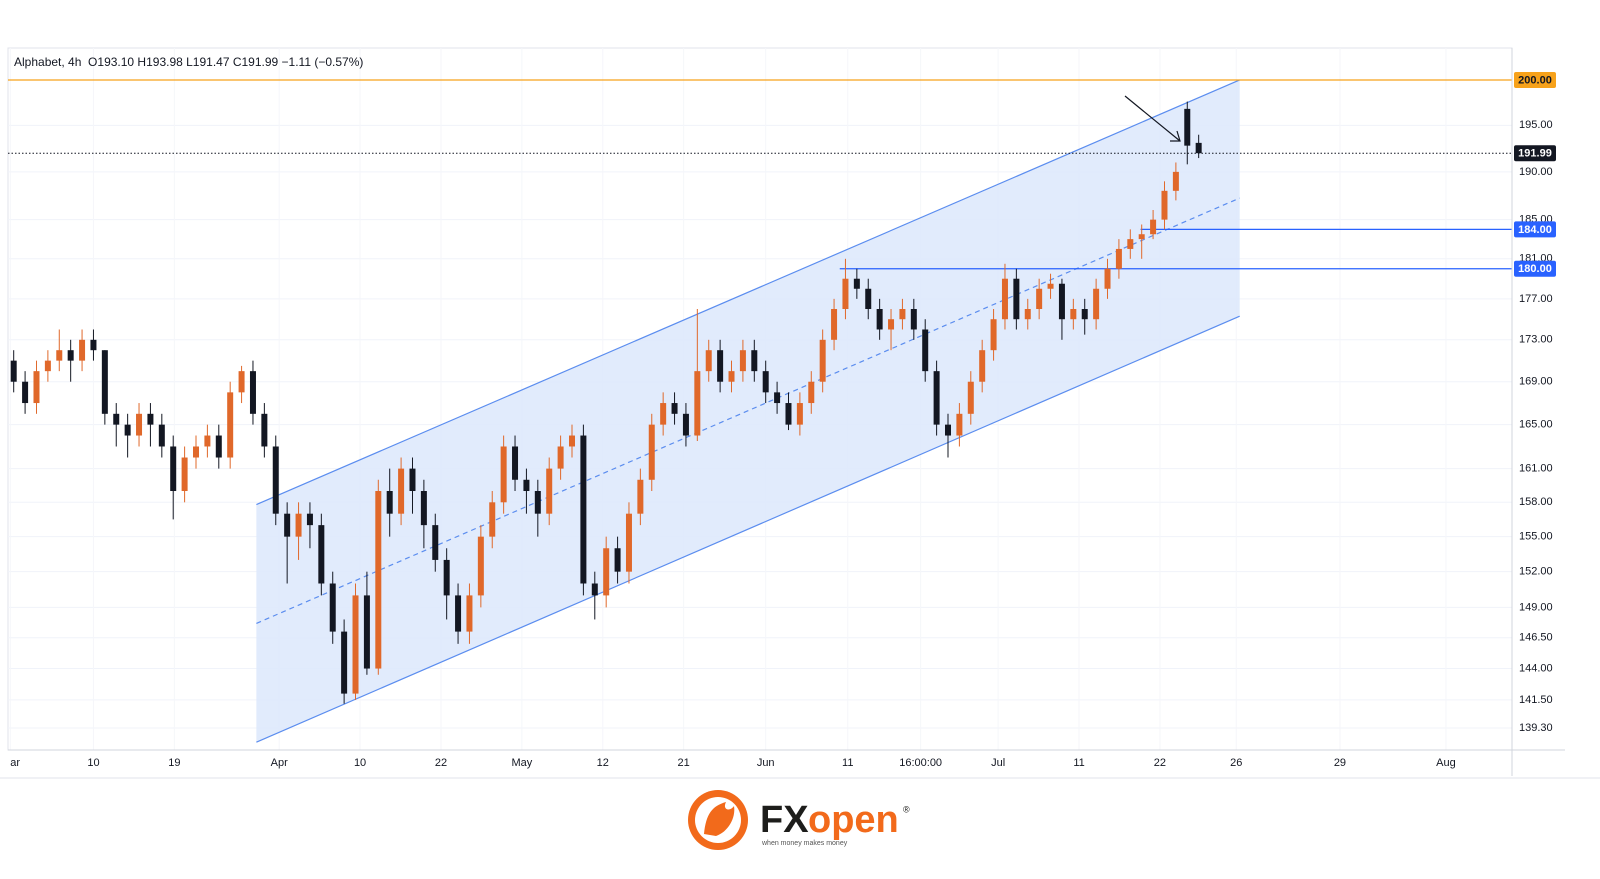 Image resolution: width=1600 pixels, height=879 pixels. What do you see at coordinates (1236, 763) in the screenshot?
I see `x-tick-label: 26` at bounding box center [1236, 763].